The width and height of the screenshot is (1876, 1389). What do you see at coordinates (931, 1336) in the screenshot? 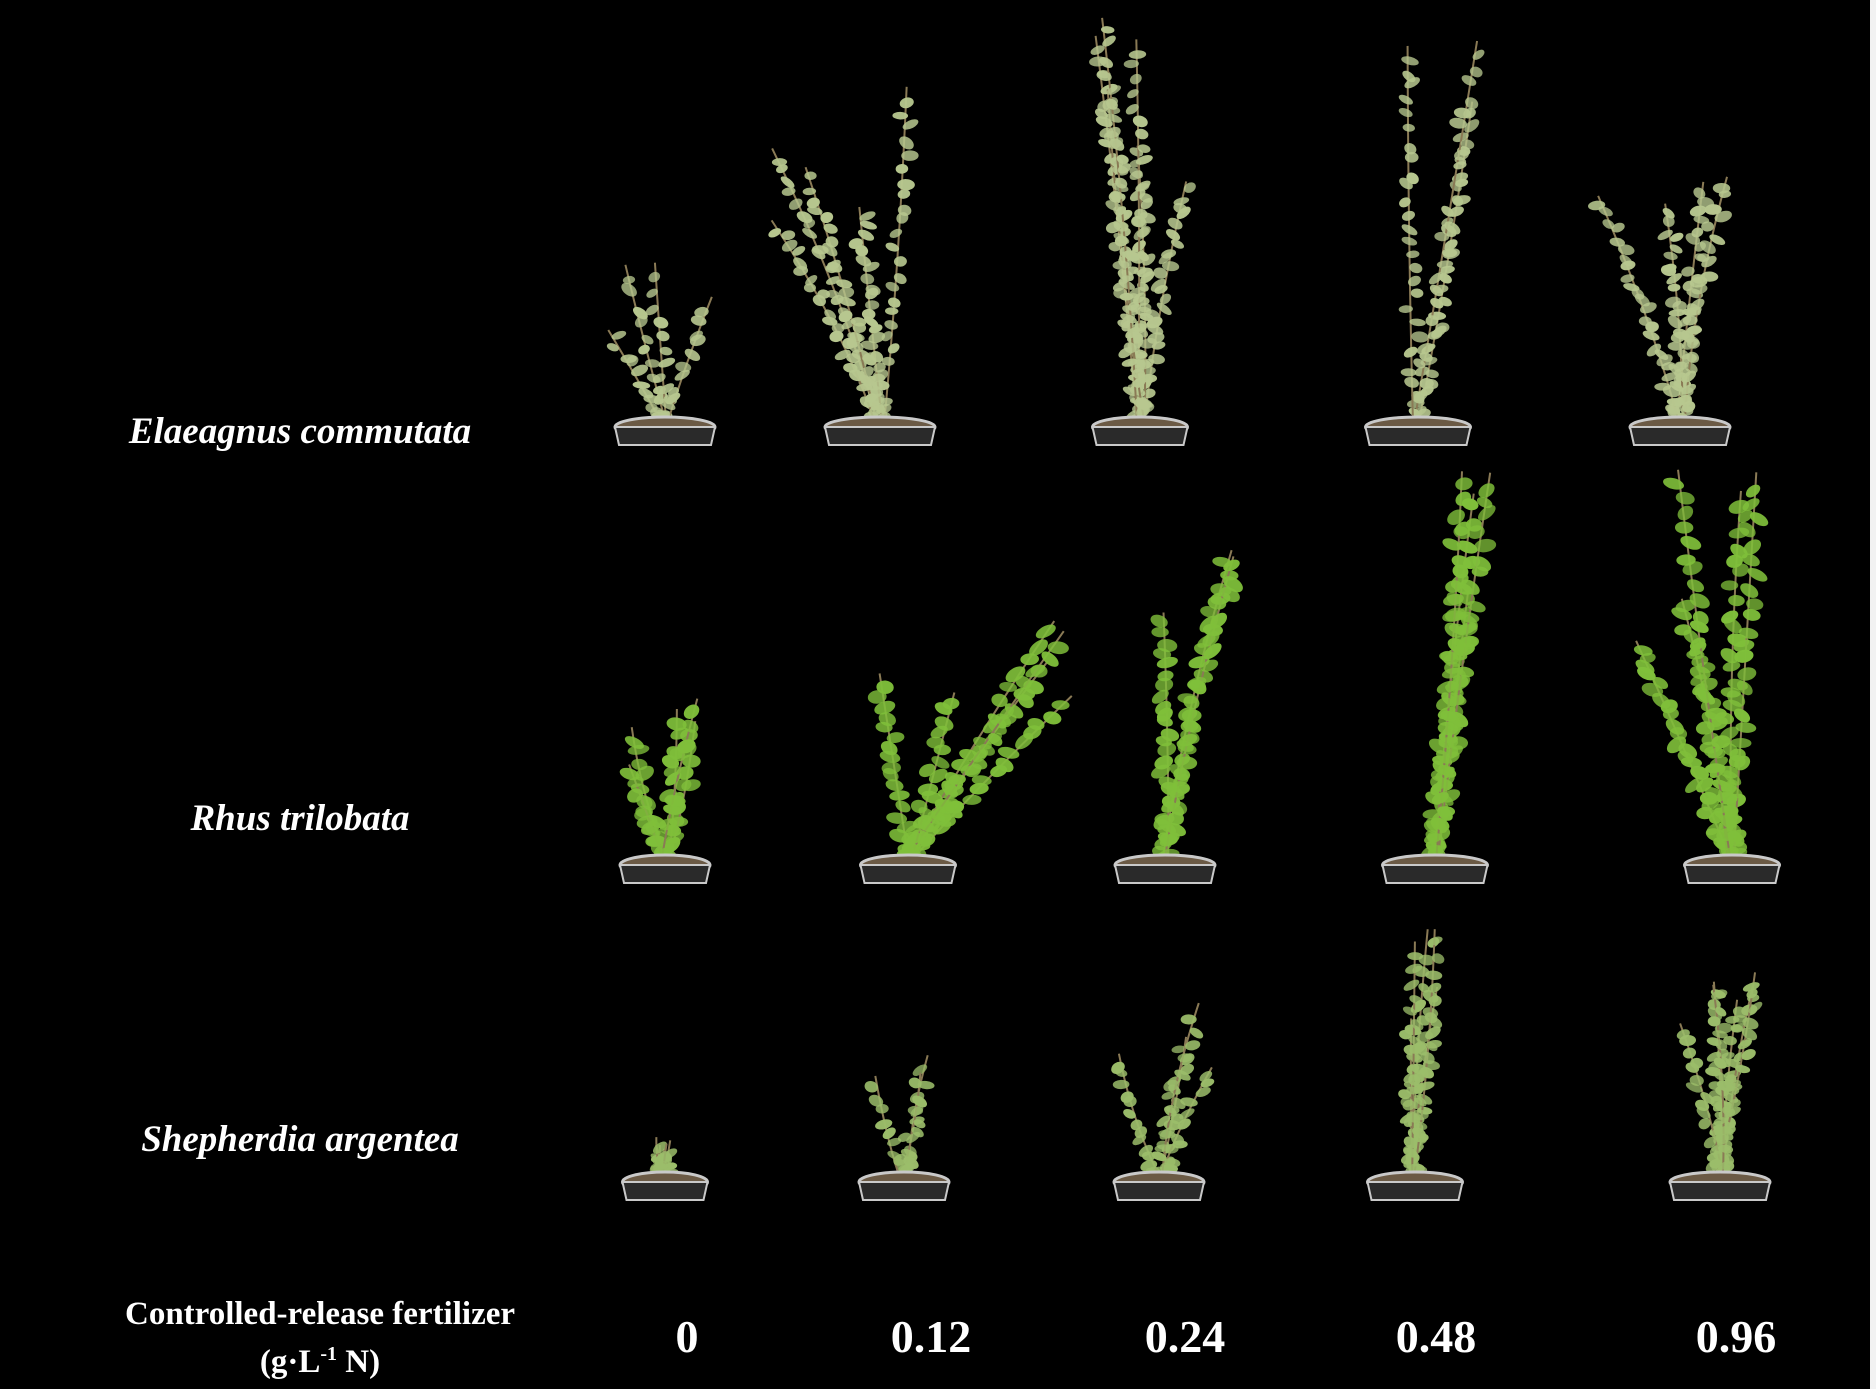
I see `rate-label-1: 0.12` at bounding box center [931, 1336].